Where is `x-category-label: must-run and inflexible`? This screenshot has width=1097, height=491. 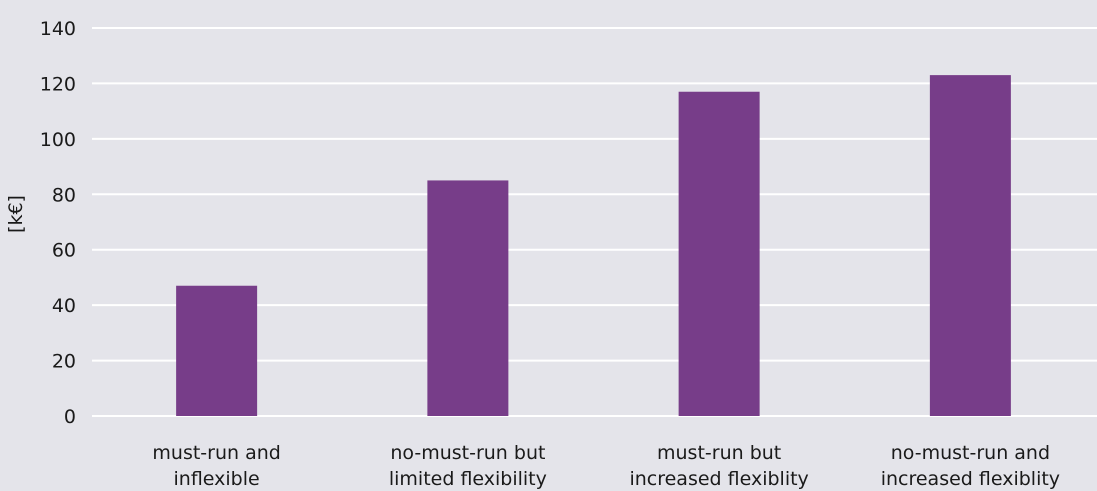
x-category-label: must-run and inflexible is located at coordinates (216, 466).